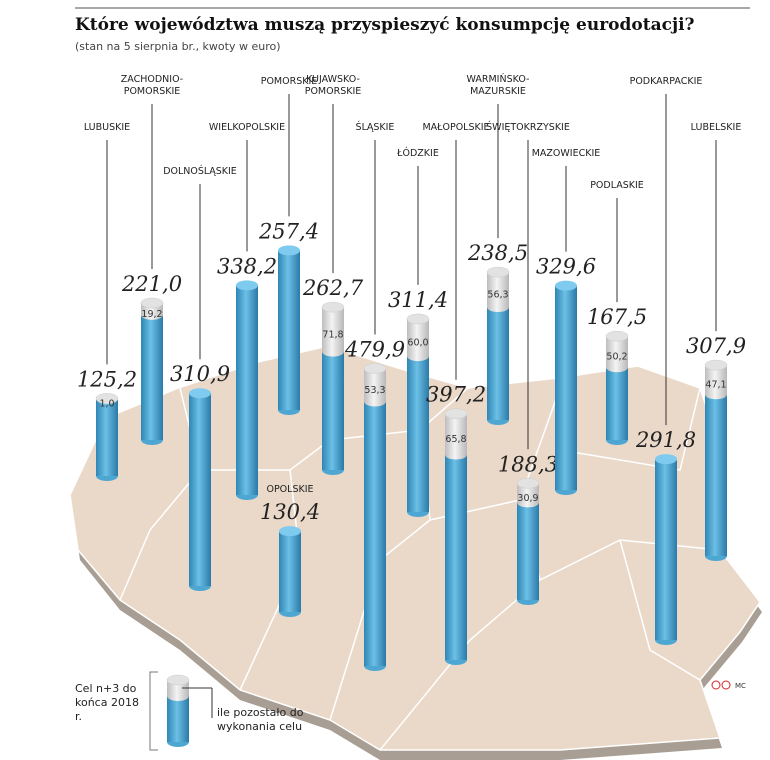 Image resolution: width=770 pixels, height=760 pixels. I want to click on category-label: ŁÓDZKIE, so click(418, 153).